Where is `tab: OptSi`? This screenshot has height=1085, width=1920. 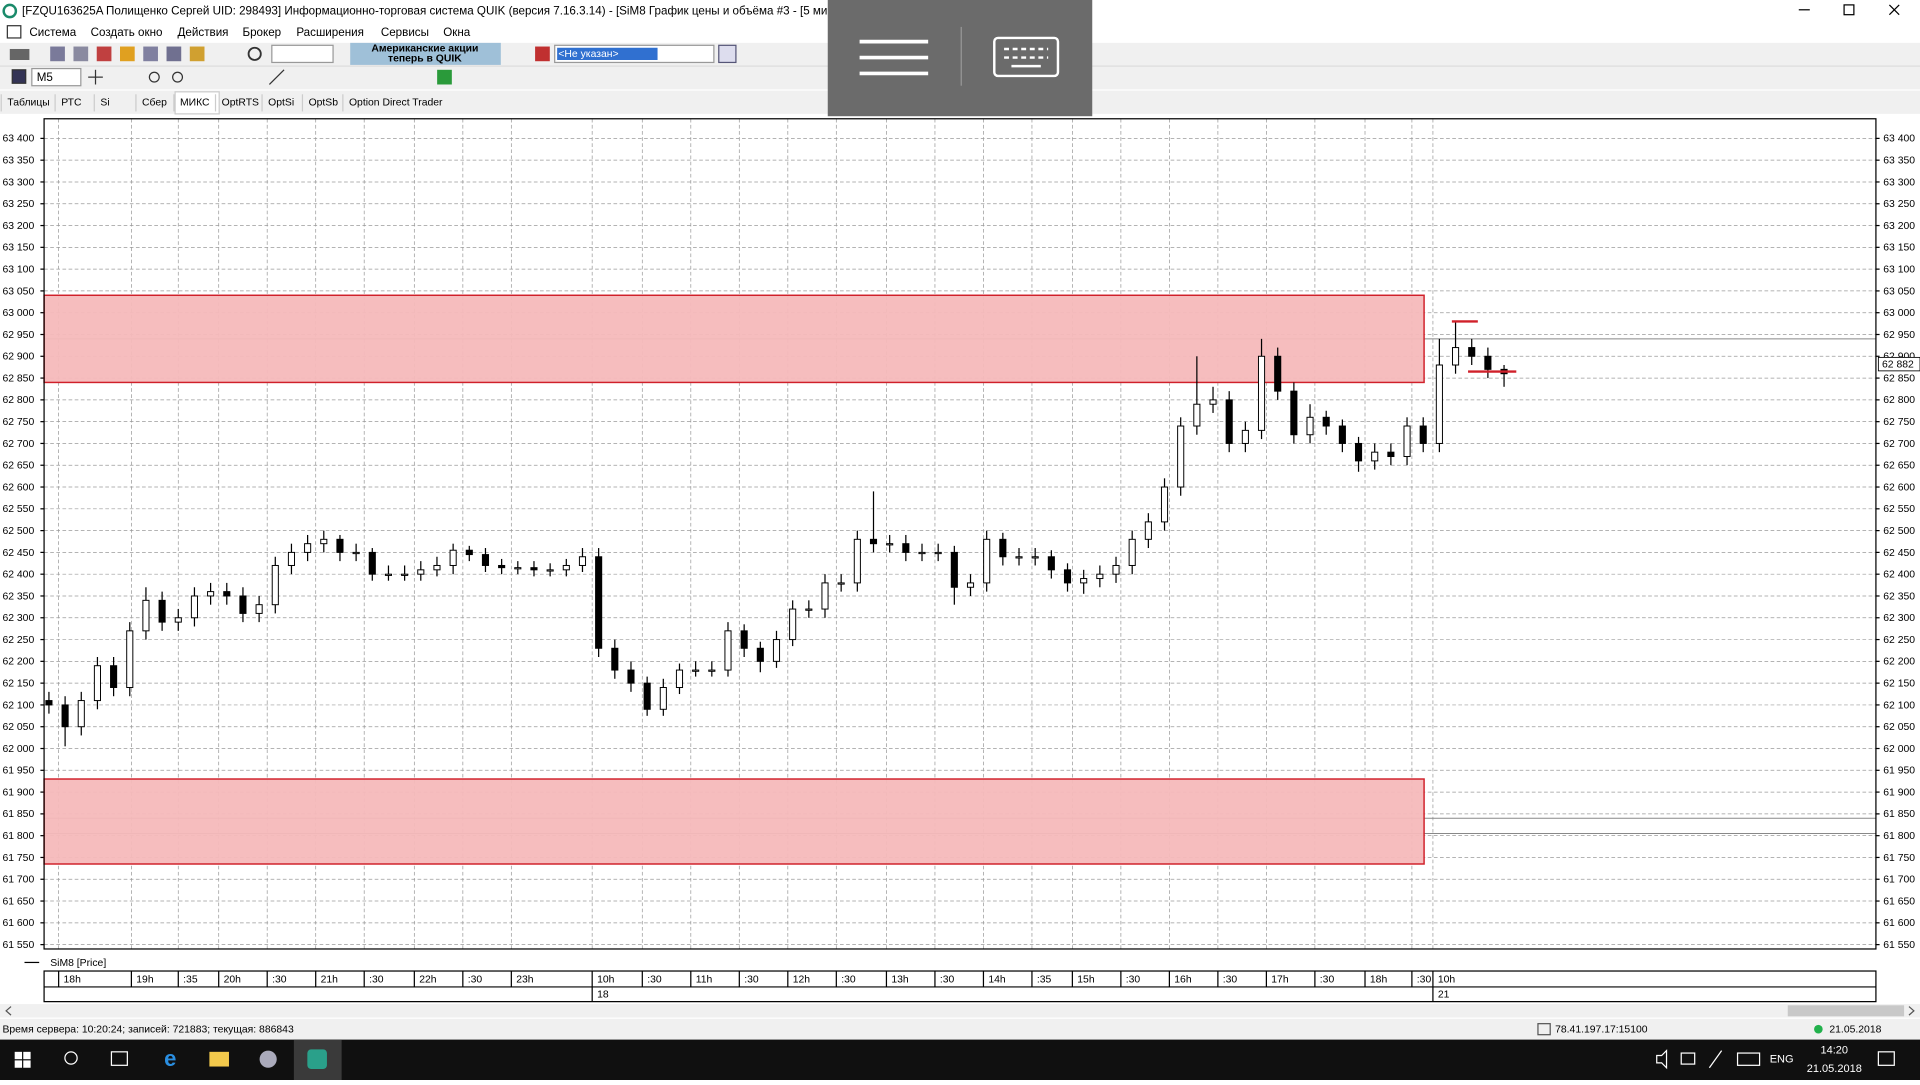 tab: OptSi is located at coordinates (281, 103).